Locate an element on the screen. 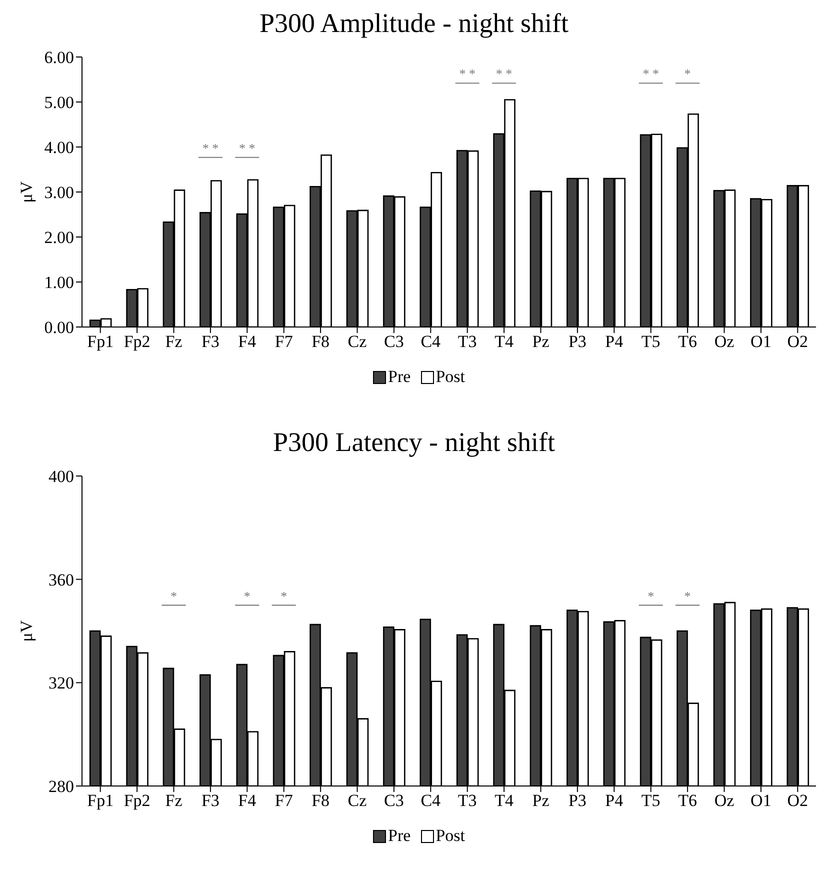 The height and width of the screenshot is (895, 828). y-tick-label: 0.00 is located at coordinates (59, 328).